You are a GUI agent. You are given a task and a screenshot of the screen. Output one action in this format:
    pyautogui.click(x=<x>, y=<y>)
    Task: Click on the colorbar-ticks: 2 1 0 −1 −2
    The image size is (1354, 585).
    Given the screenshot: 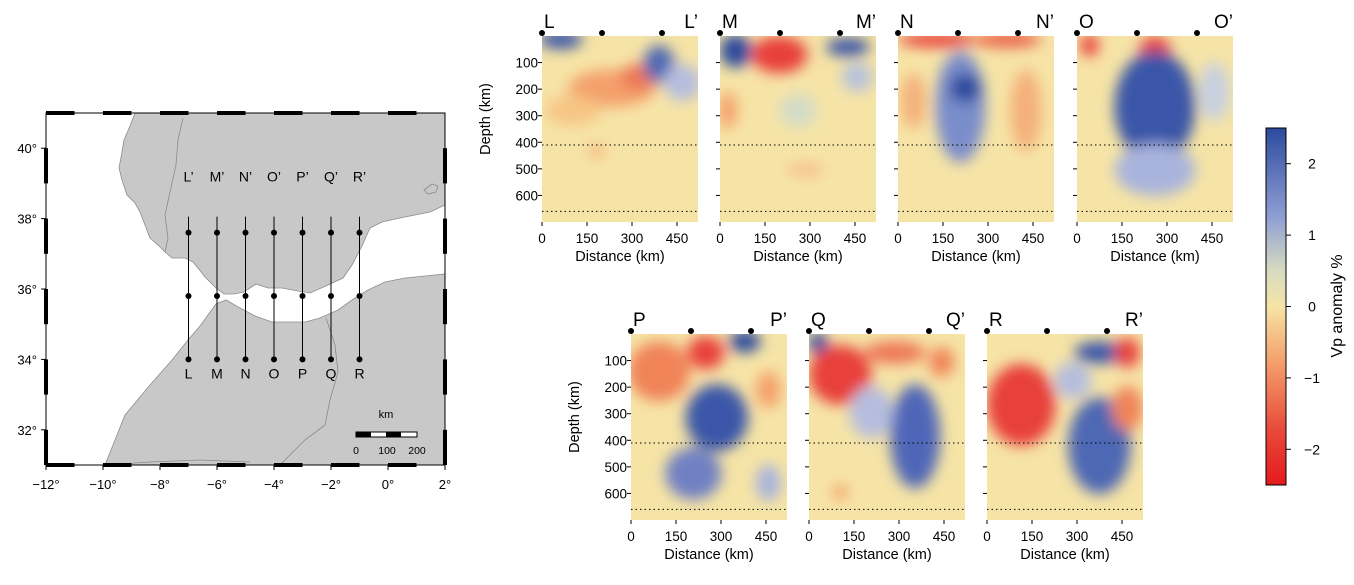 What is the action you would take?
    pyautogui.click(x=1303, y=306)
    